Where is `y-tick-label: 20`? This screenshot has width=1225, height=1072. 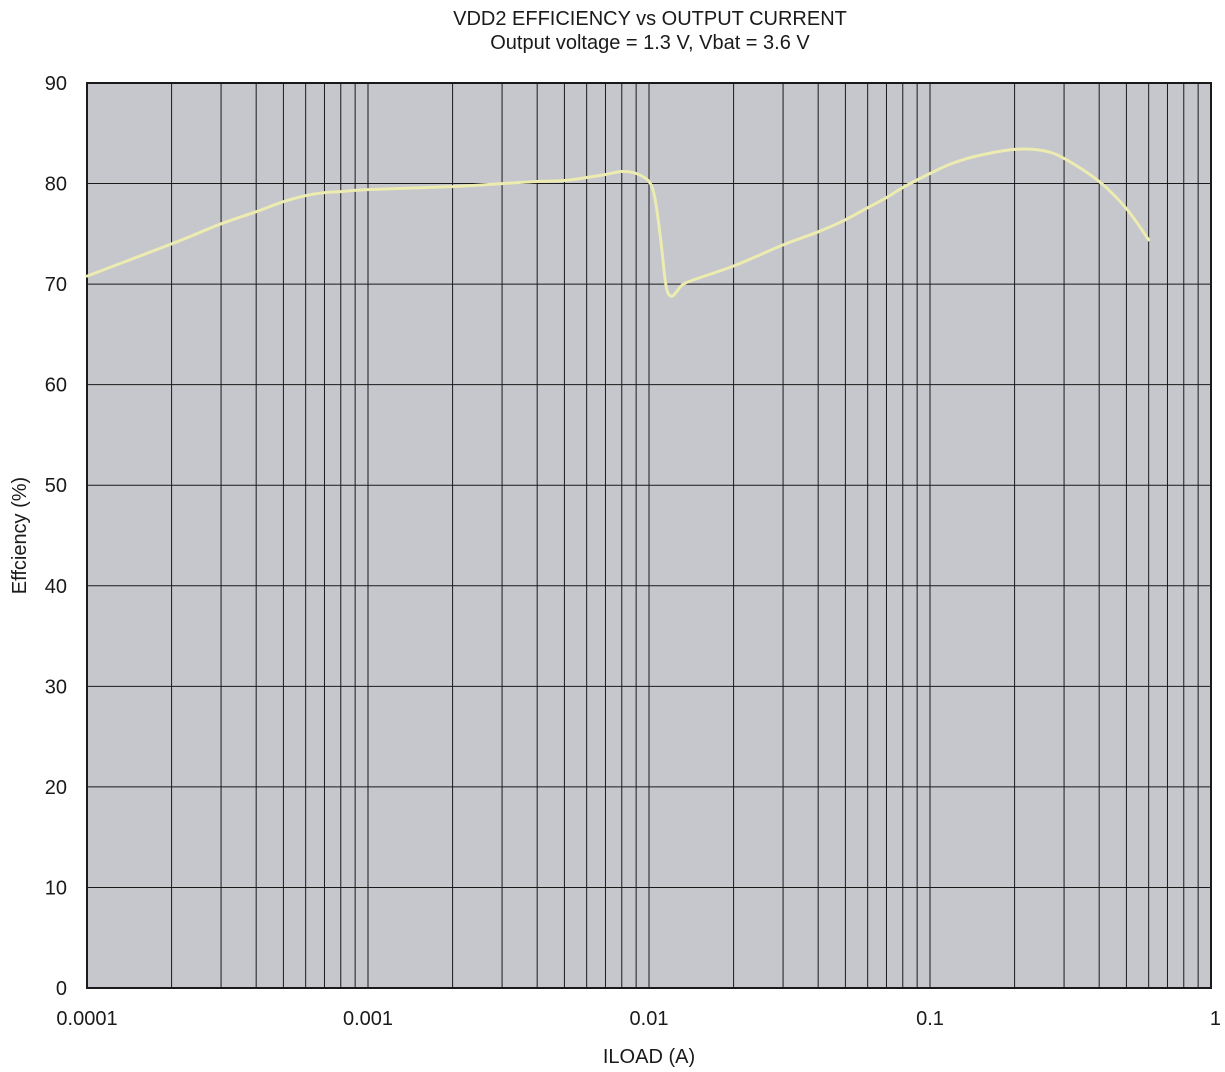
y-tick-label: 20 is located at coordinates (56, 788).